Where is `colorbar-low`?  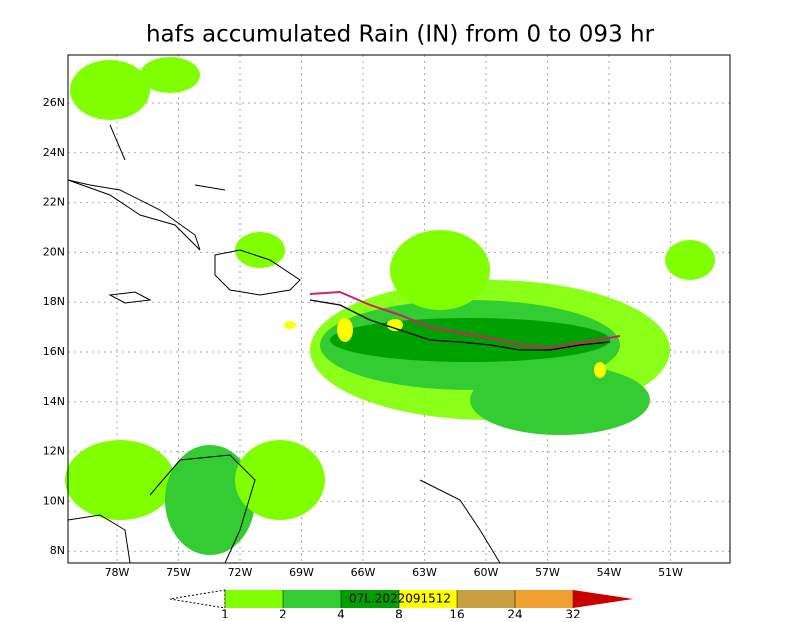
colorbar-low is located at coordinates (197, 599).